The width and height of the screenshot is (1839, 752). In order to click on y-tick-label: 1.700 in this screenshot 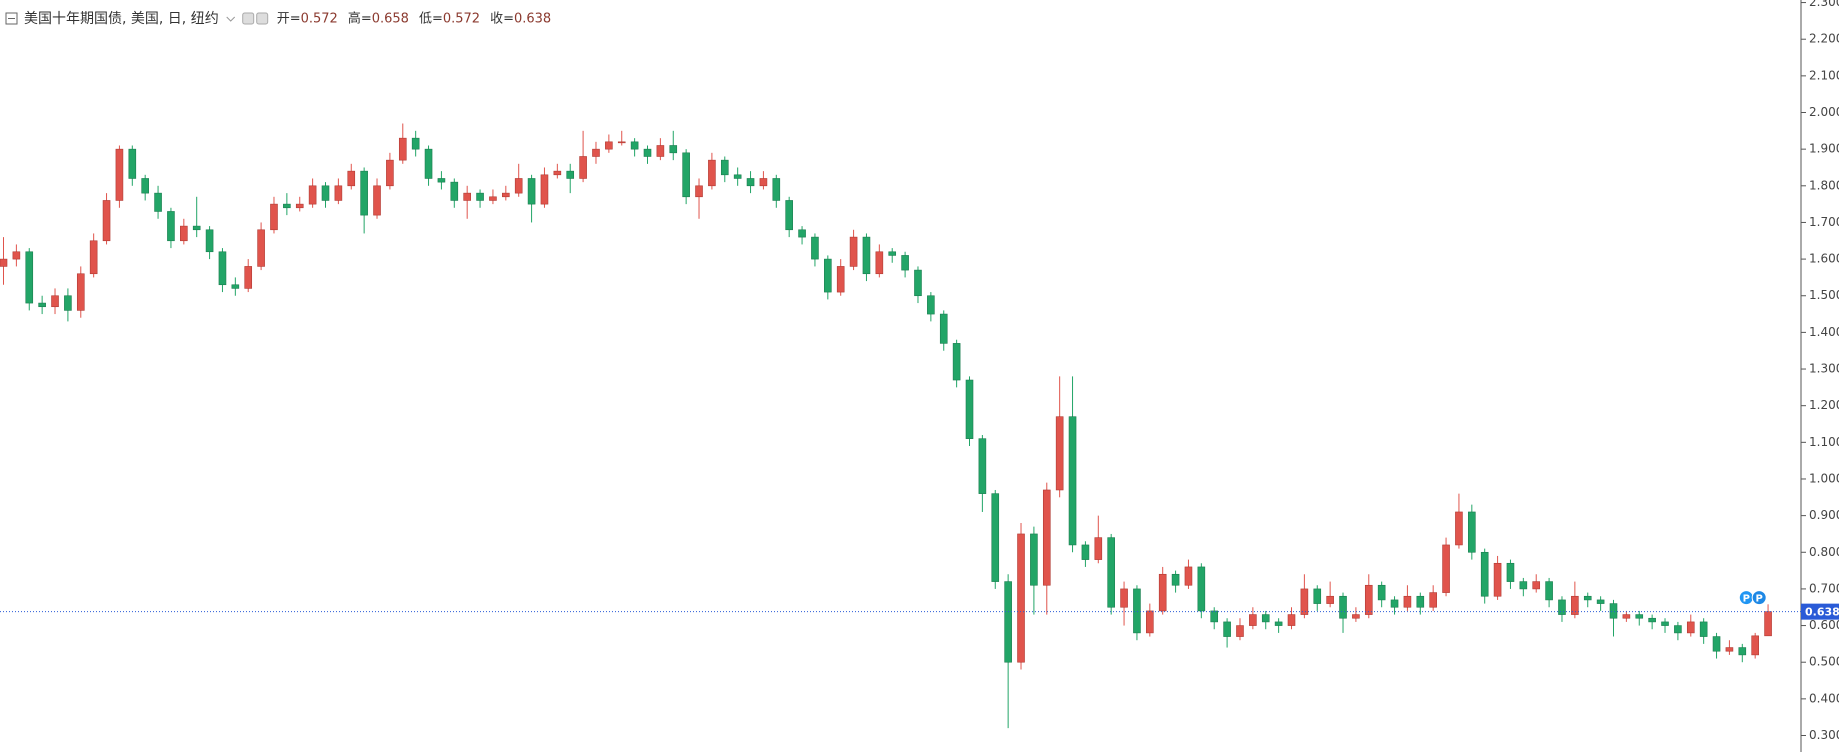, I will do `click(1824, 222)`.